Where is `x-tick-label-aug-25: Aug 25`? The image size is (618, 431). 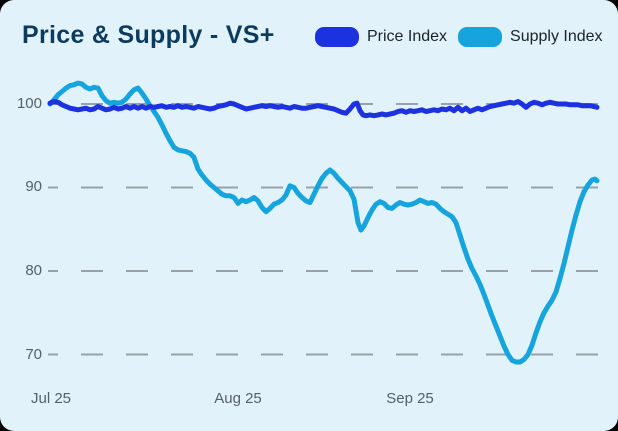
x-tick-label-aug-25: Aug 25 is located at coordinates (238, 398).